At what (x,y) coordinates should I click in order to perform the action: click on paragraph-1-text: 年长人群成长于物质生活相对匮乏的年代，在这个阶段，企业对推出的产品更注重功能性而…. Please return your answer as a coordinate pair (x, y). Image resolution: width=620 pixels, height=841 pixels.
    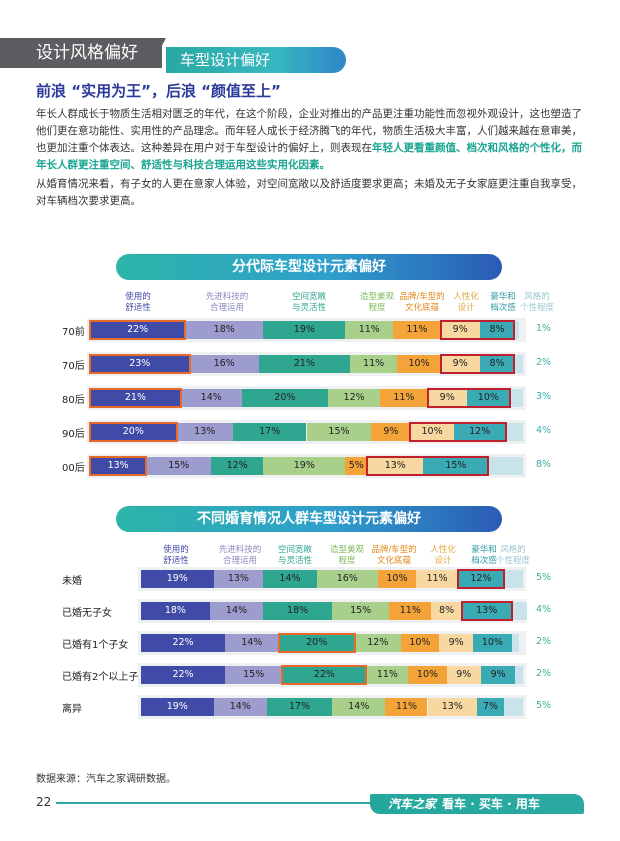
    Looking at the image, I should click on (309, 131).